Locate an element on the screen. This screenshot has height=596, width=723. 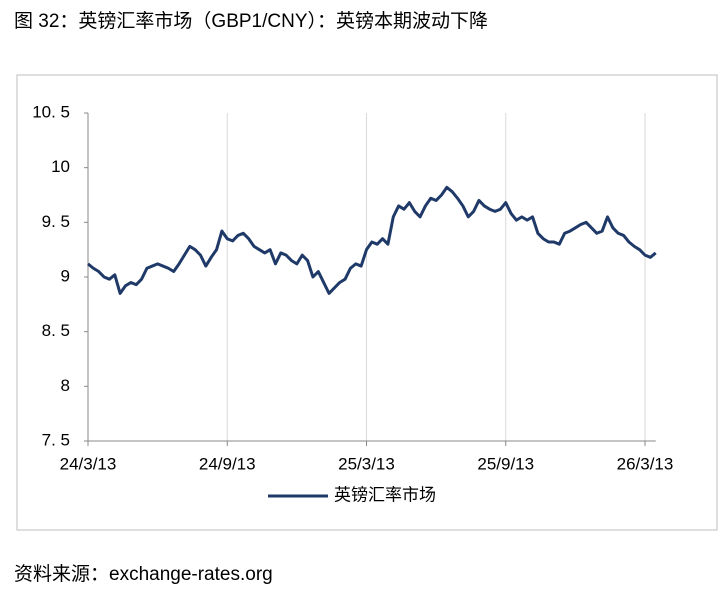
y-tick-label: 10. 5 is located at coordinates (51, 111).